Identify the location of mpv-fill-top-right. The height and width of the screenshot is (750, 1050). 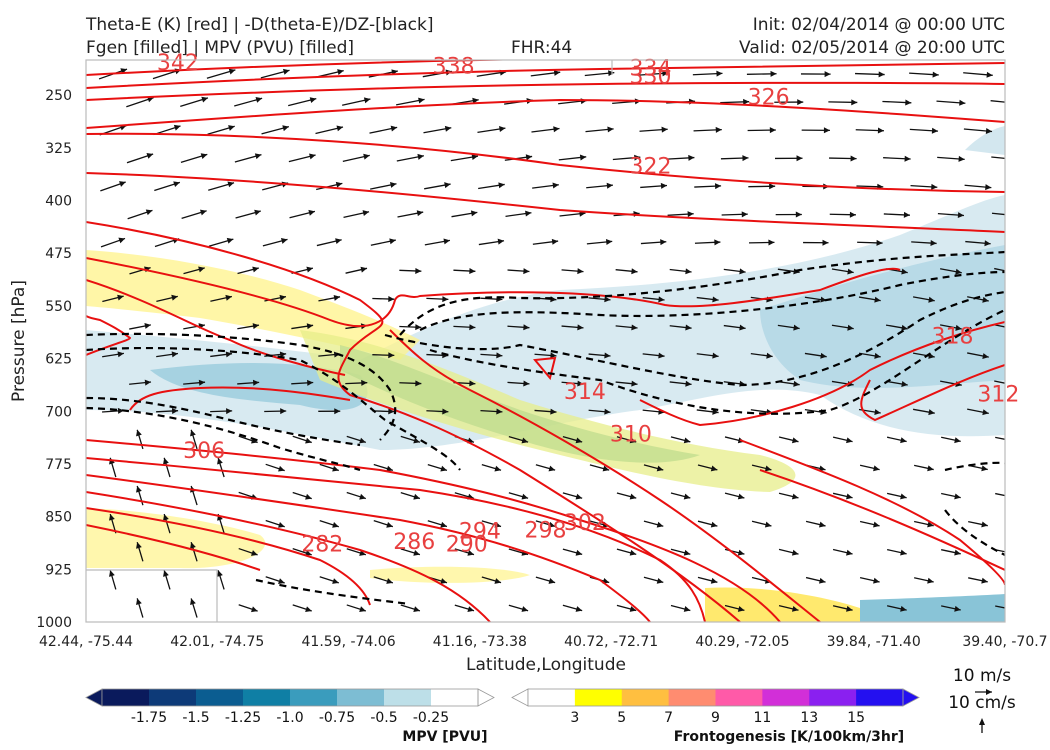
(985, 140).